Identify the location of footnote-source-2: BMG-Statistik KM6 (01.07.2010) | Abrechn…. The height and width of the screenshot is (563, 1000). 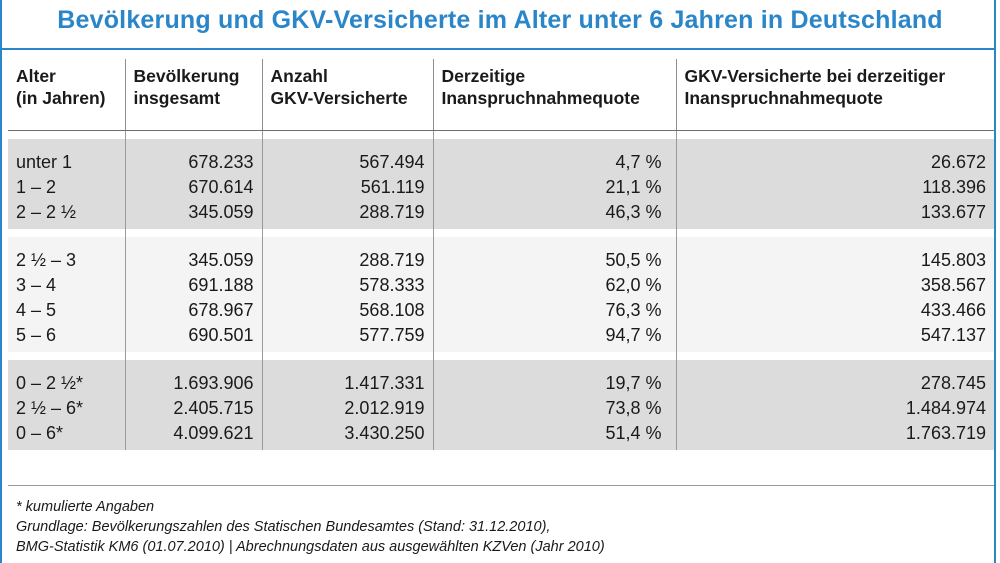
(310, 547).